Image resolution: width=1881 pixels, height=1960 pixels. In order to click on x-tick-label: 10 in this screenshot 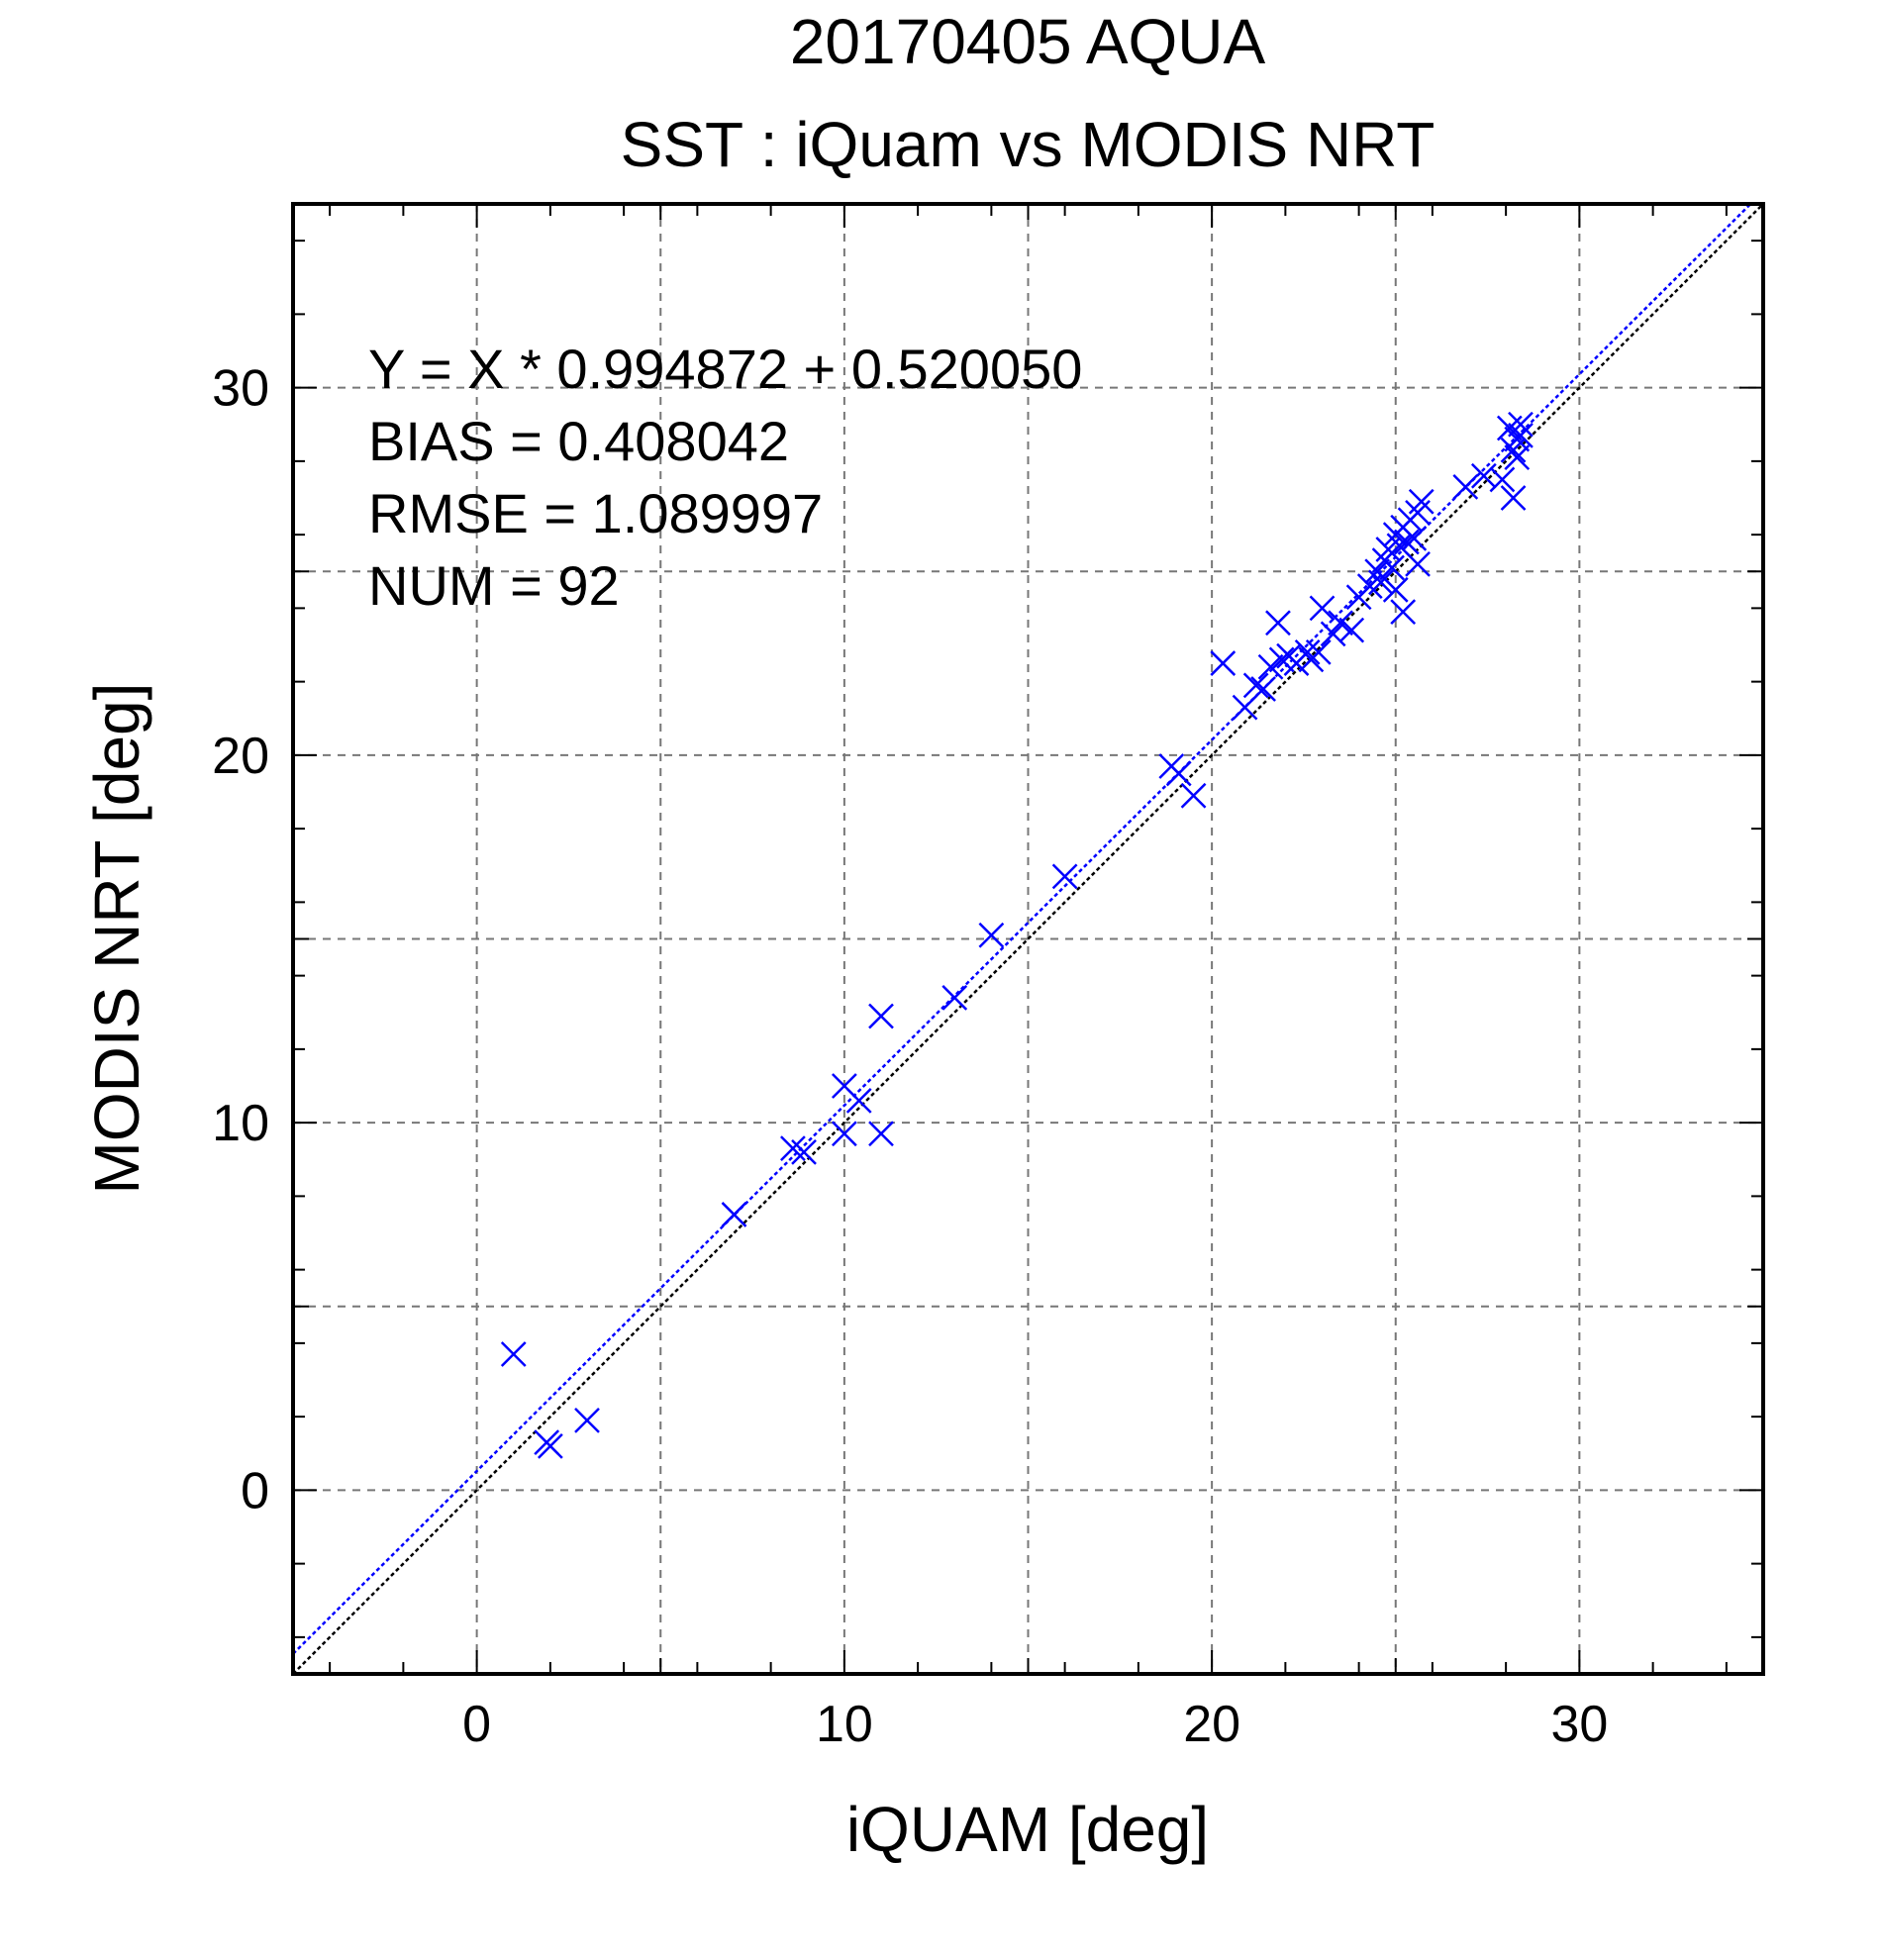, I will do `click(845, 1724)`.